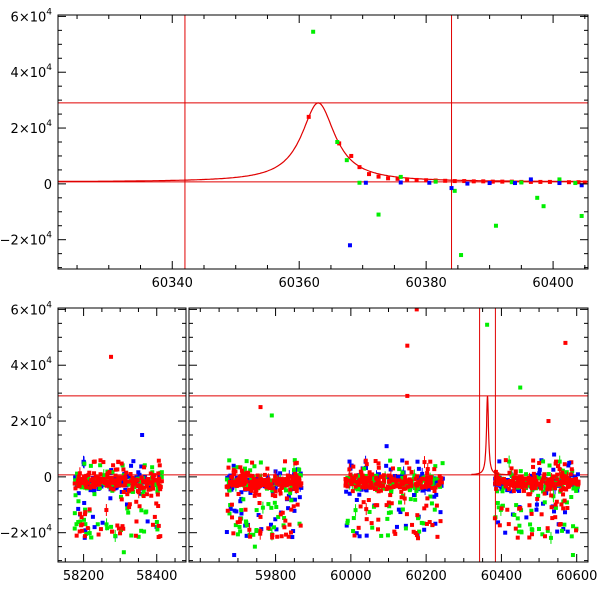  What do you see at coordinates (156, 576) in the screenshot?
I see `x-tick-label: 58400` at bounding box center [156, 576].